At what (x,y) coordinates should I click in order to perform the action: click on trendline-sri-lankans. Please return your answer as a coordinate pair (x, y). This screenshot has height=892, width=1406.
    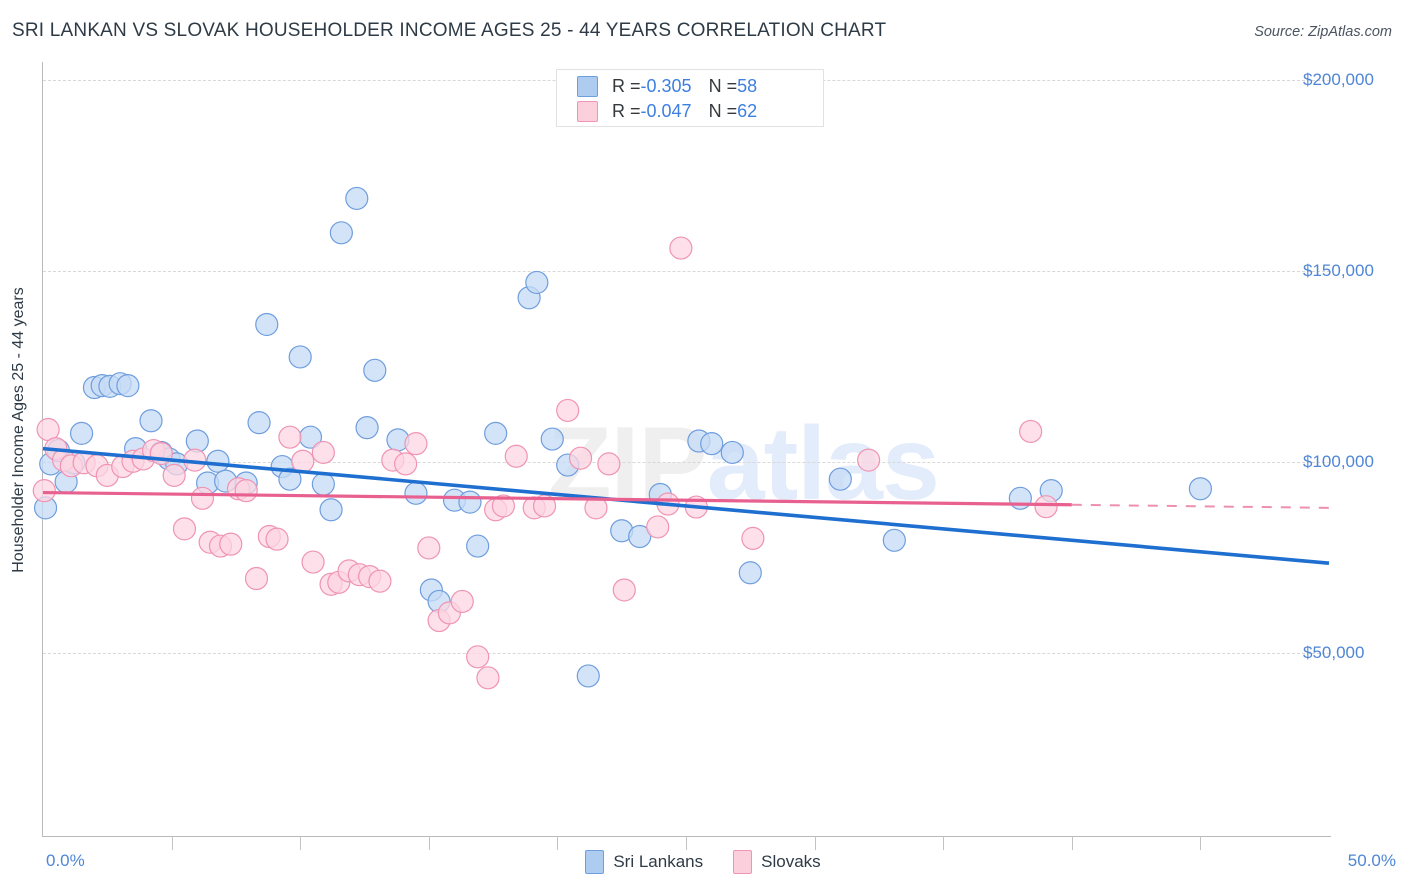
    Looking at the image, I should click on (686, 506).